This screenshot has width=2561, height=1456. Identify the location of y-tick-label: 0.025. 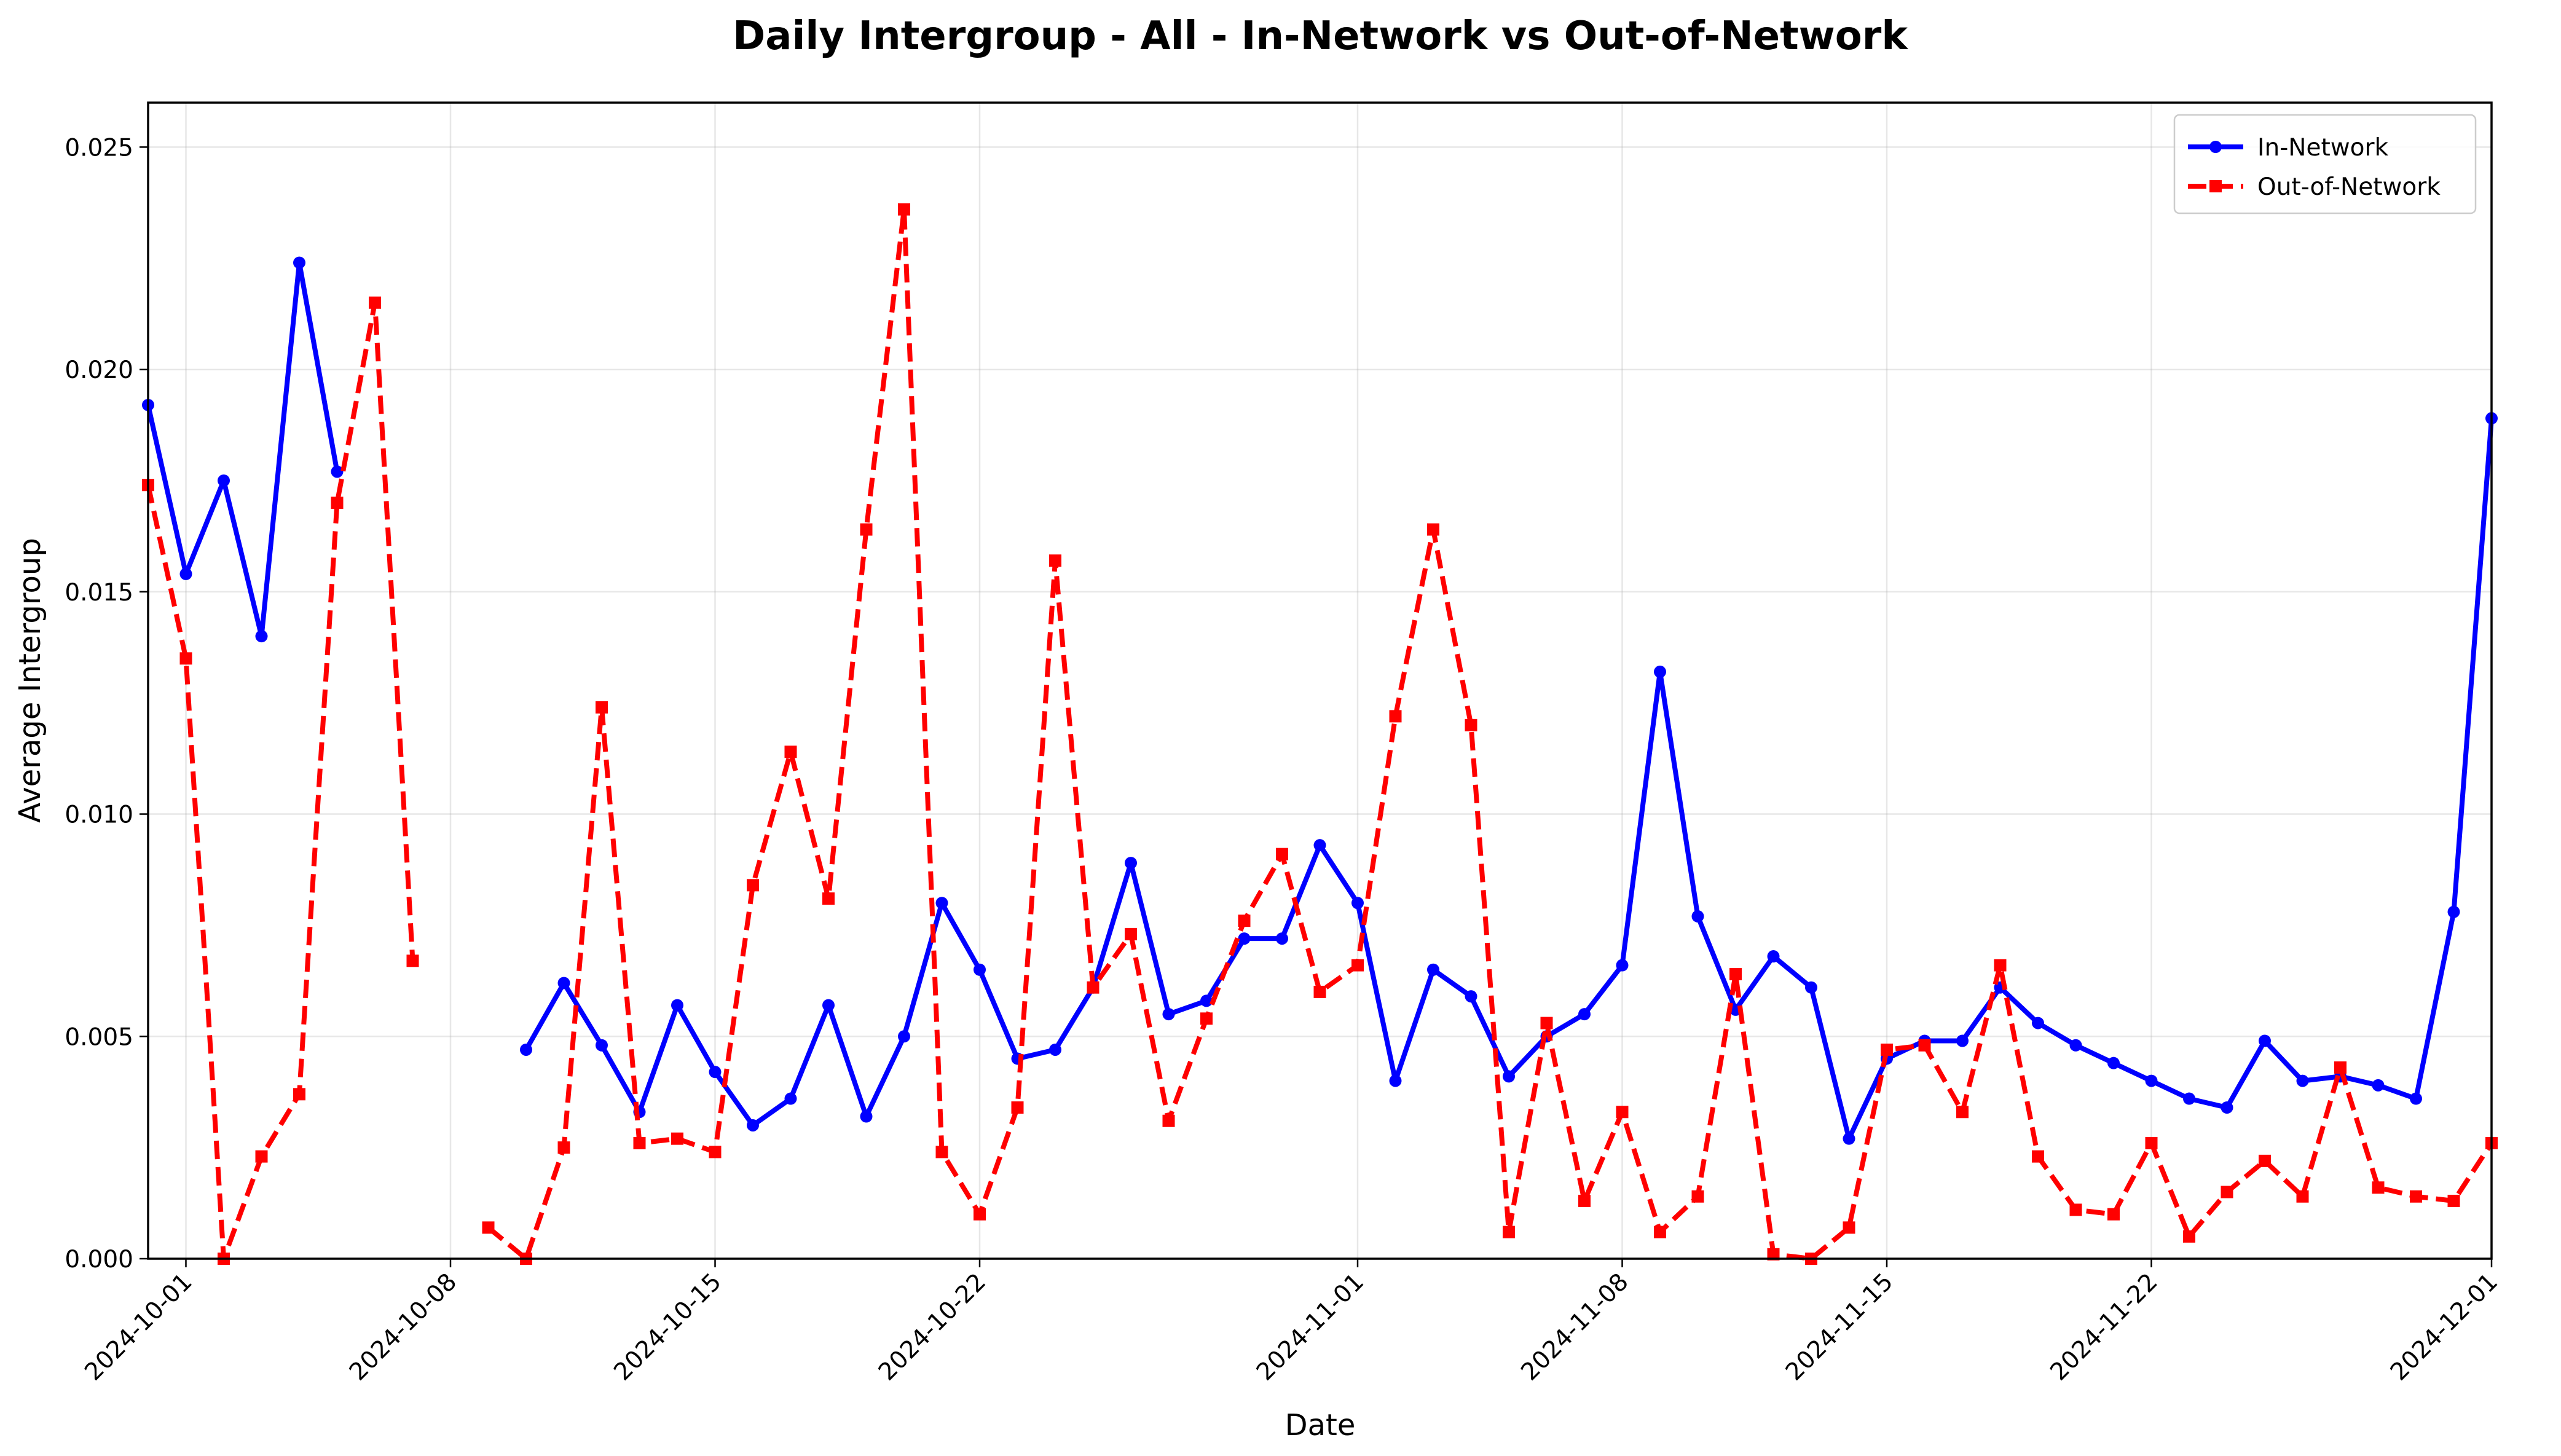
(99, 148).